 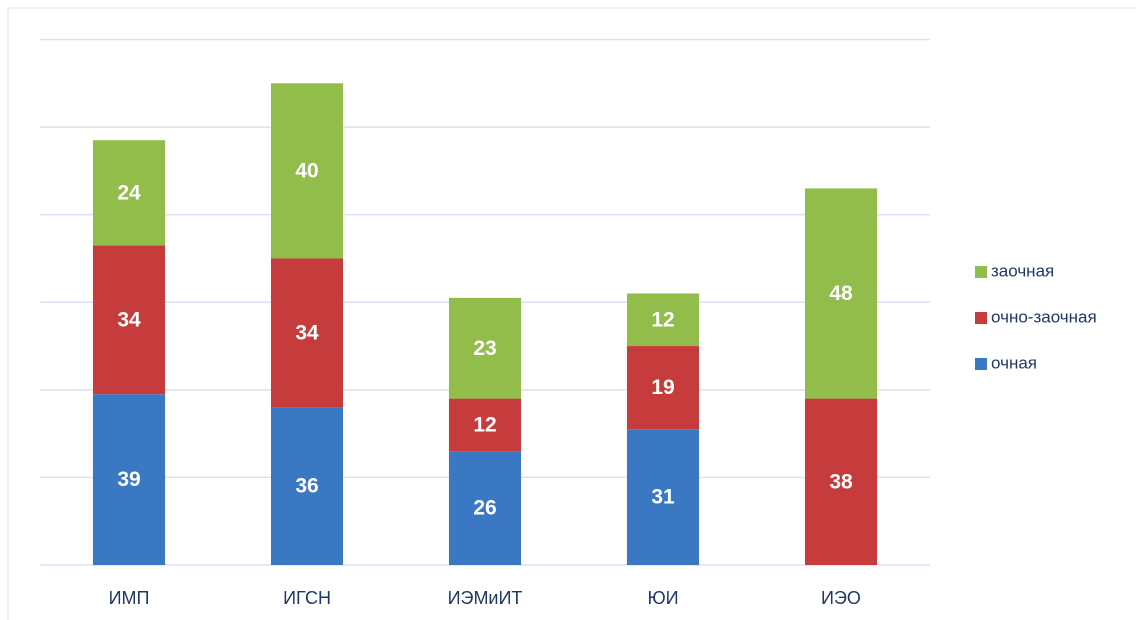 I want to click on data-label: 23, so click(x=484, y=348).